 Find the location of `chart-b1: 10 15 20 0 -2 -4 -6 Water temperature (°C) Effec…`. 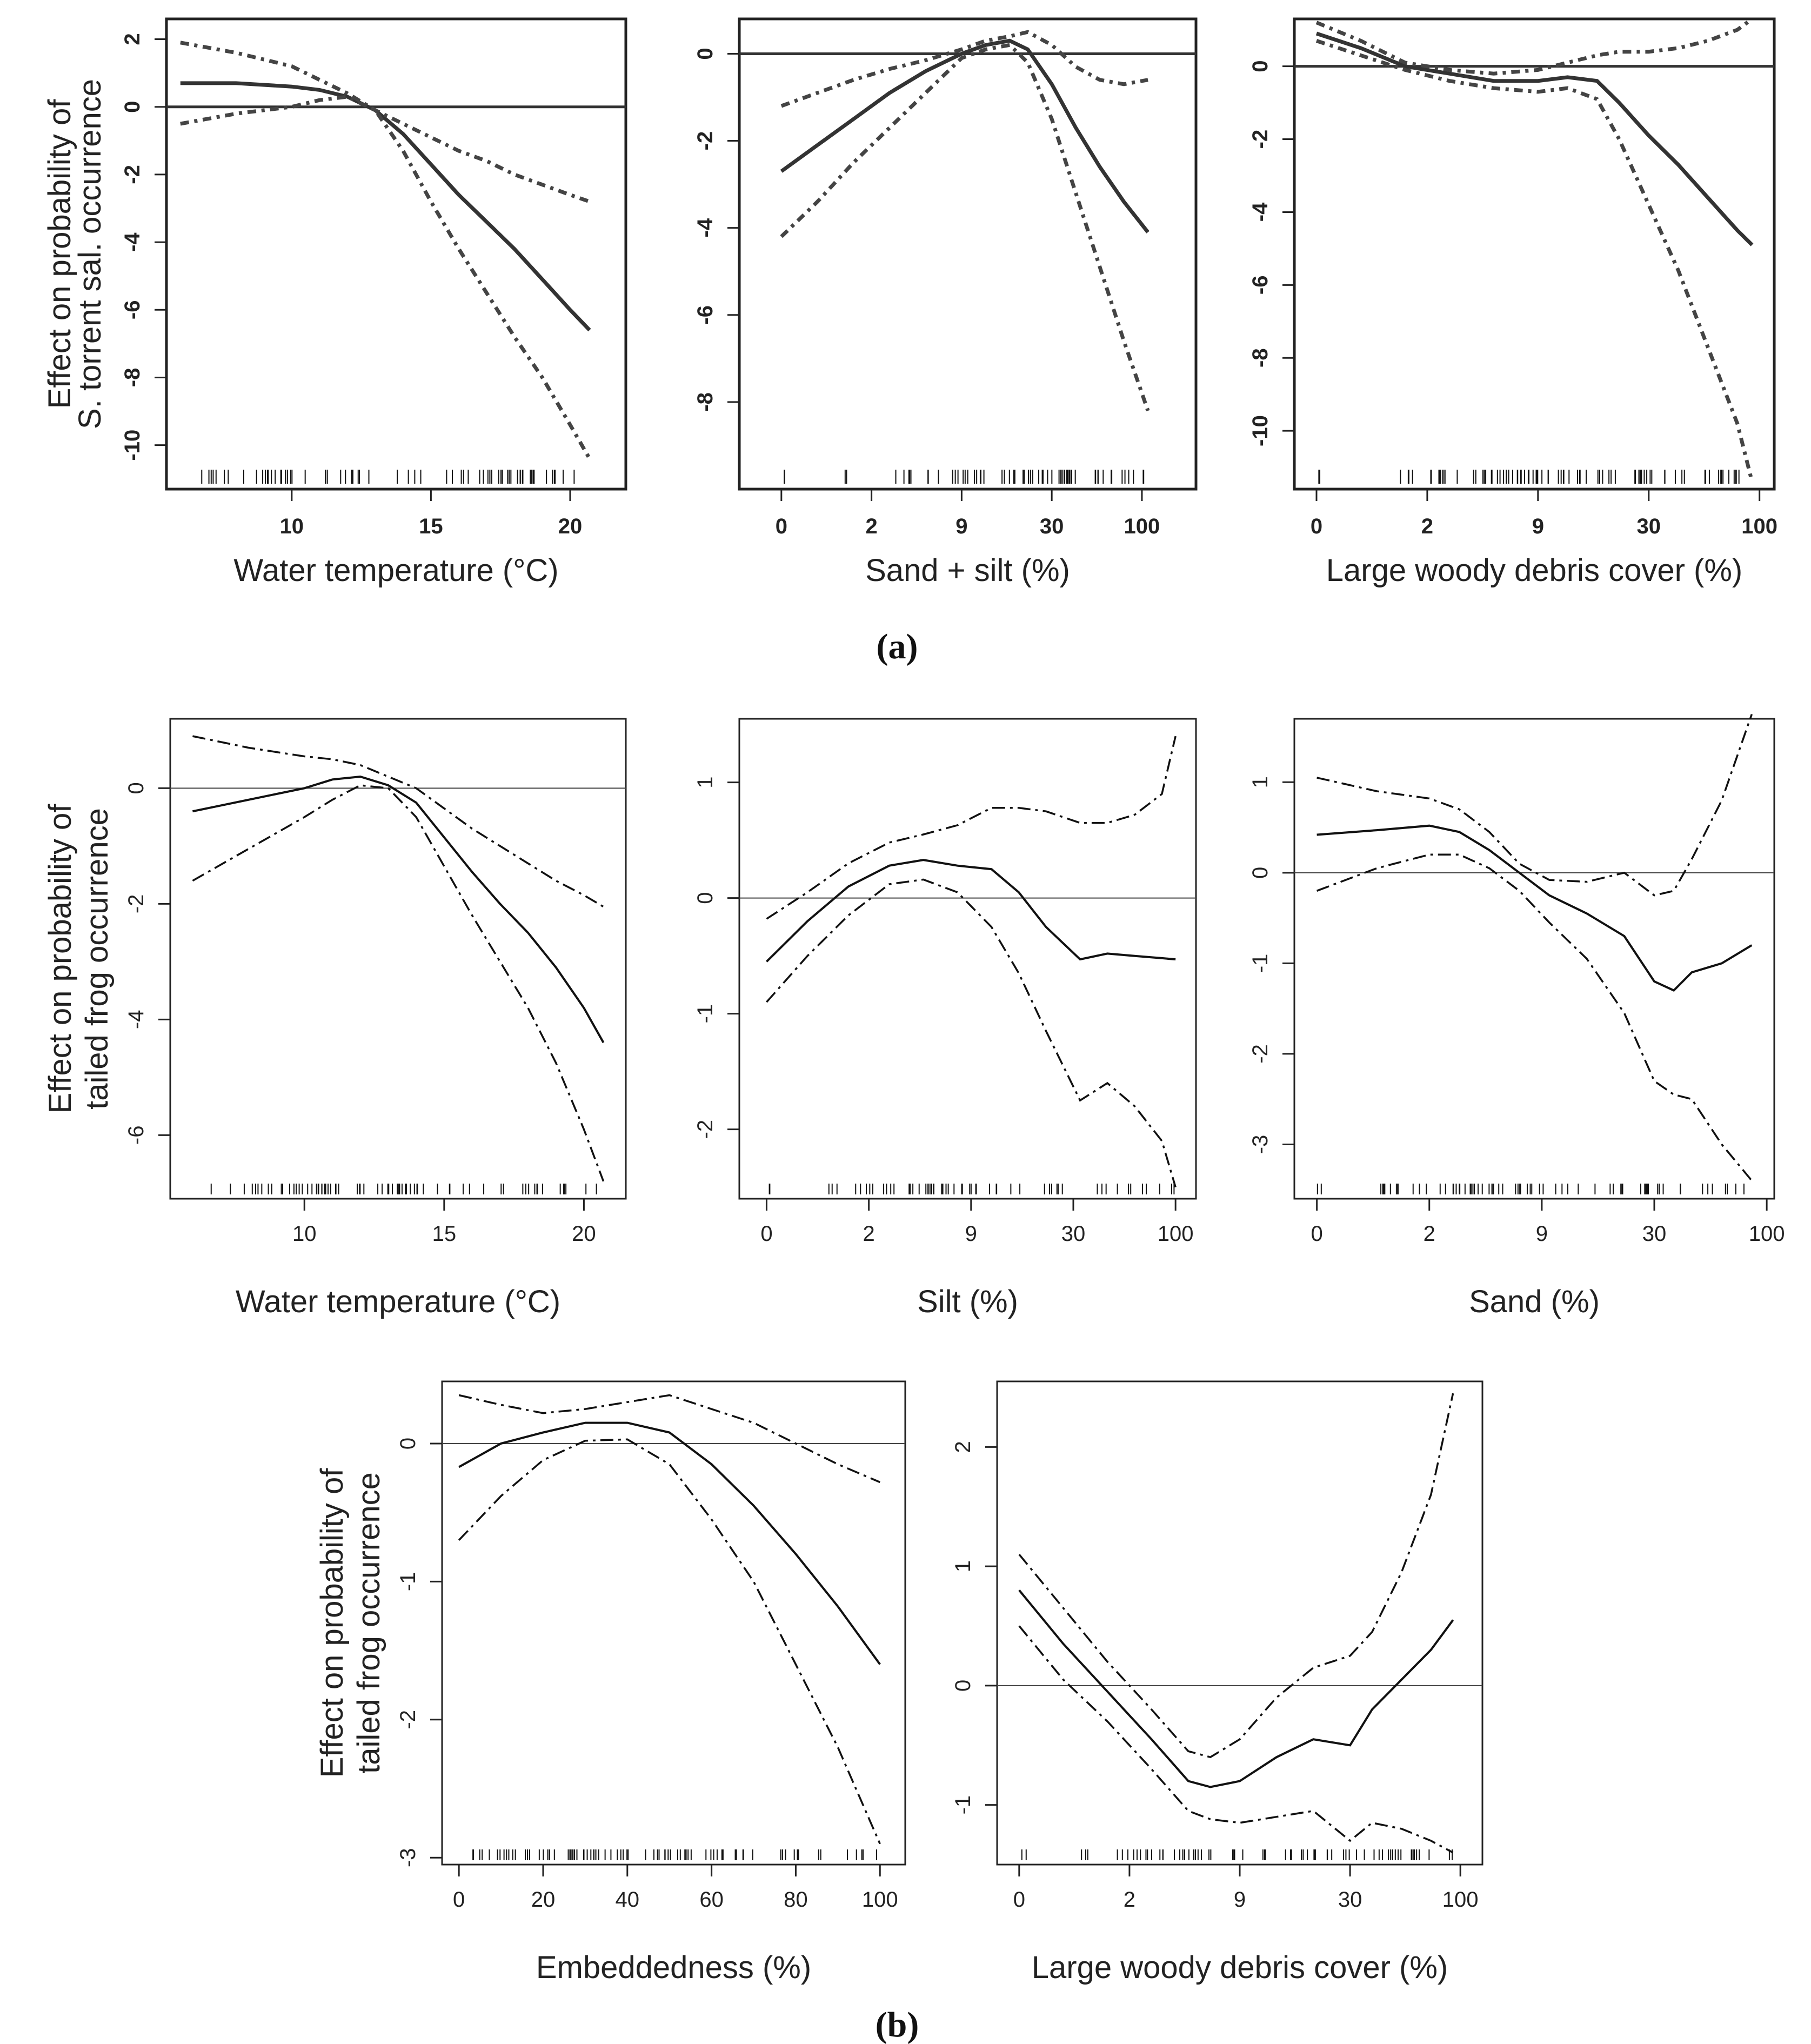

chart-b1: 10 15 20 0 -2 -4 -6 Water temperature (°C) Effec… is located at coordinates (335, 1018).